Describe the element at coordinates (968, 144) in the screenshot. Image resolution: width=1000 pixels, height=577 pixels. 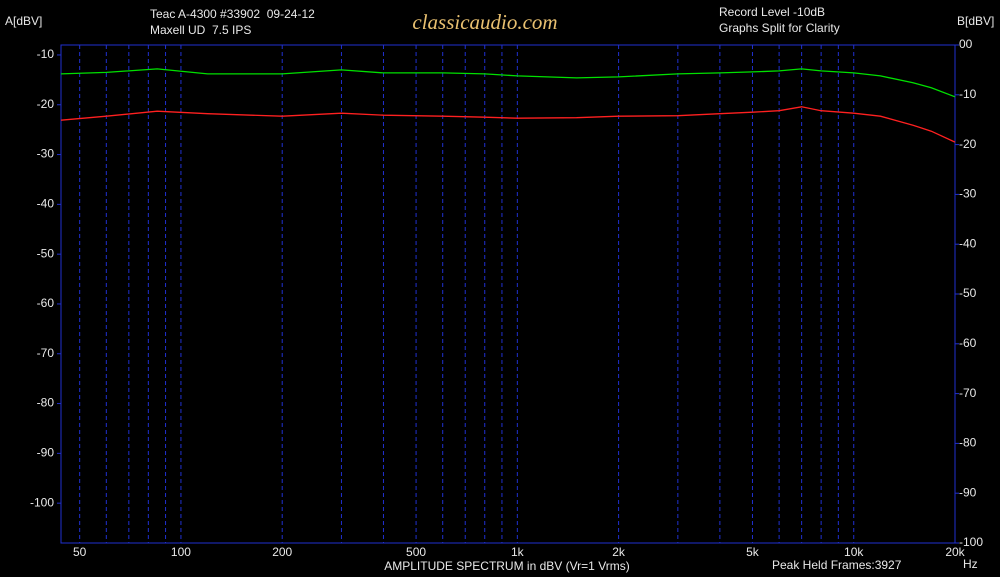
I see `y2-tick-label: -20` at that location.